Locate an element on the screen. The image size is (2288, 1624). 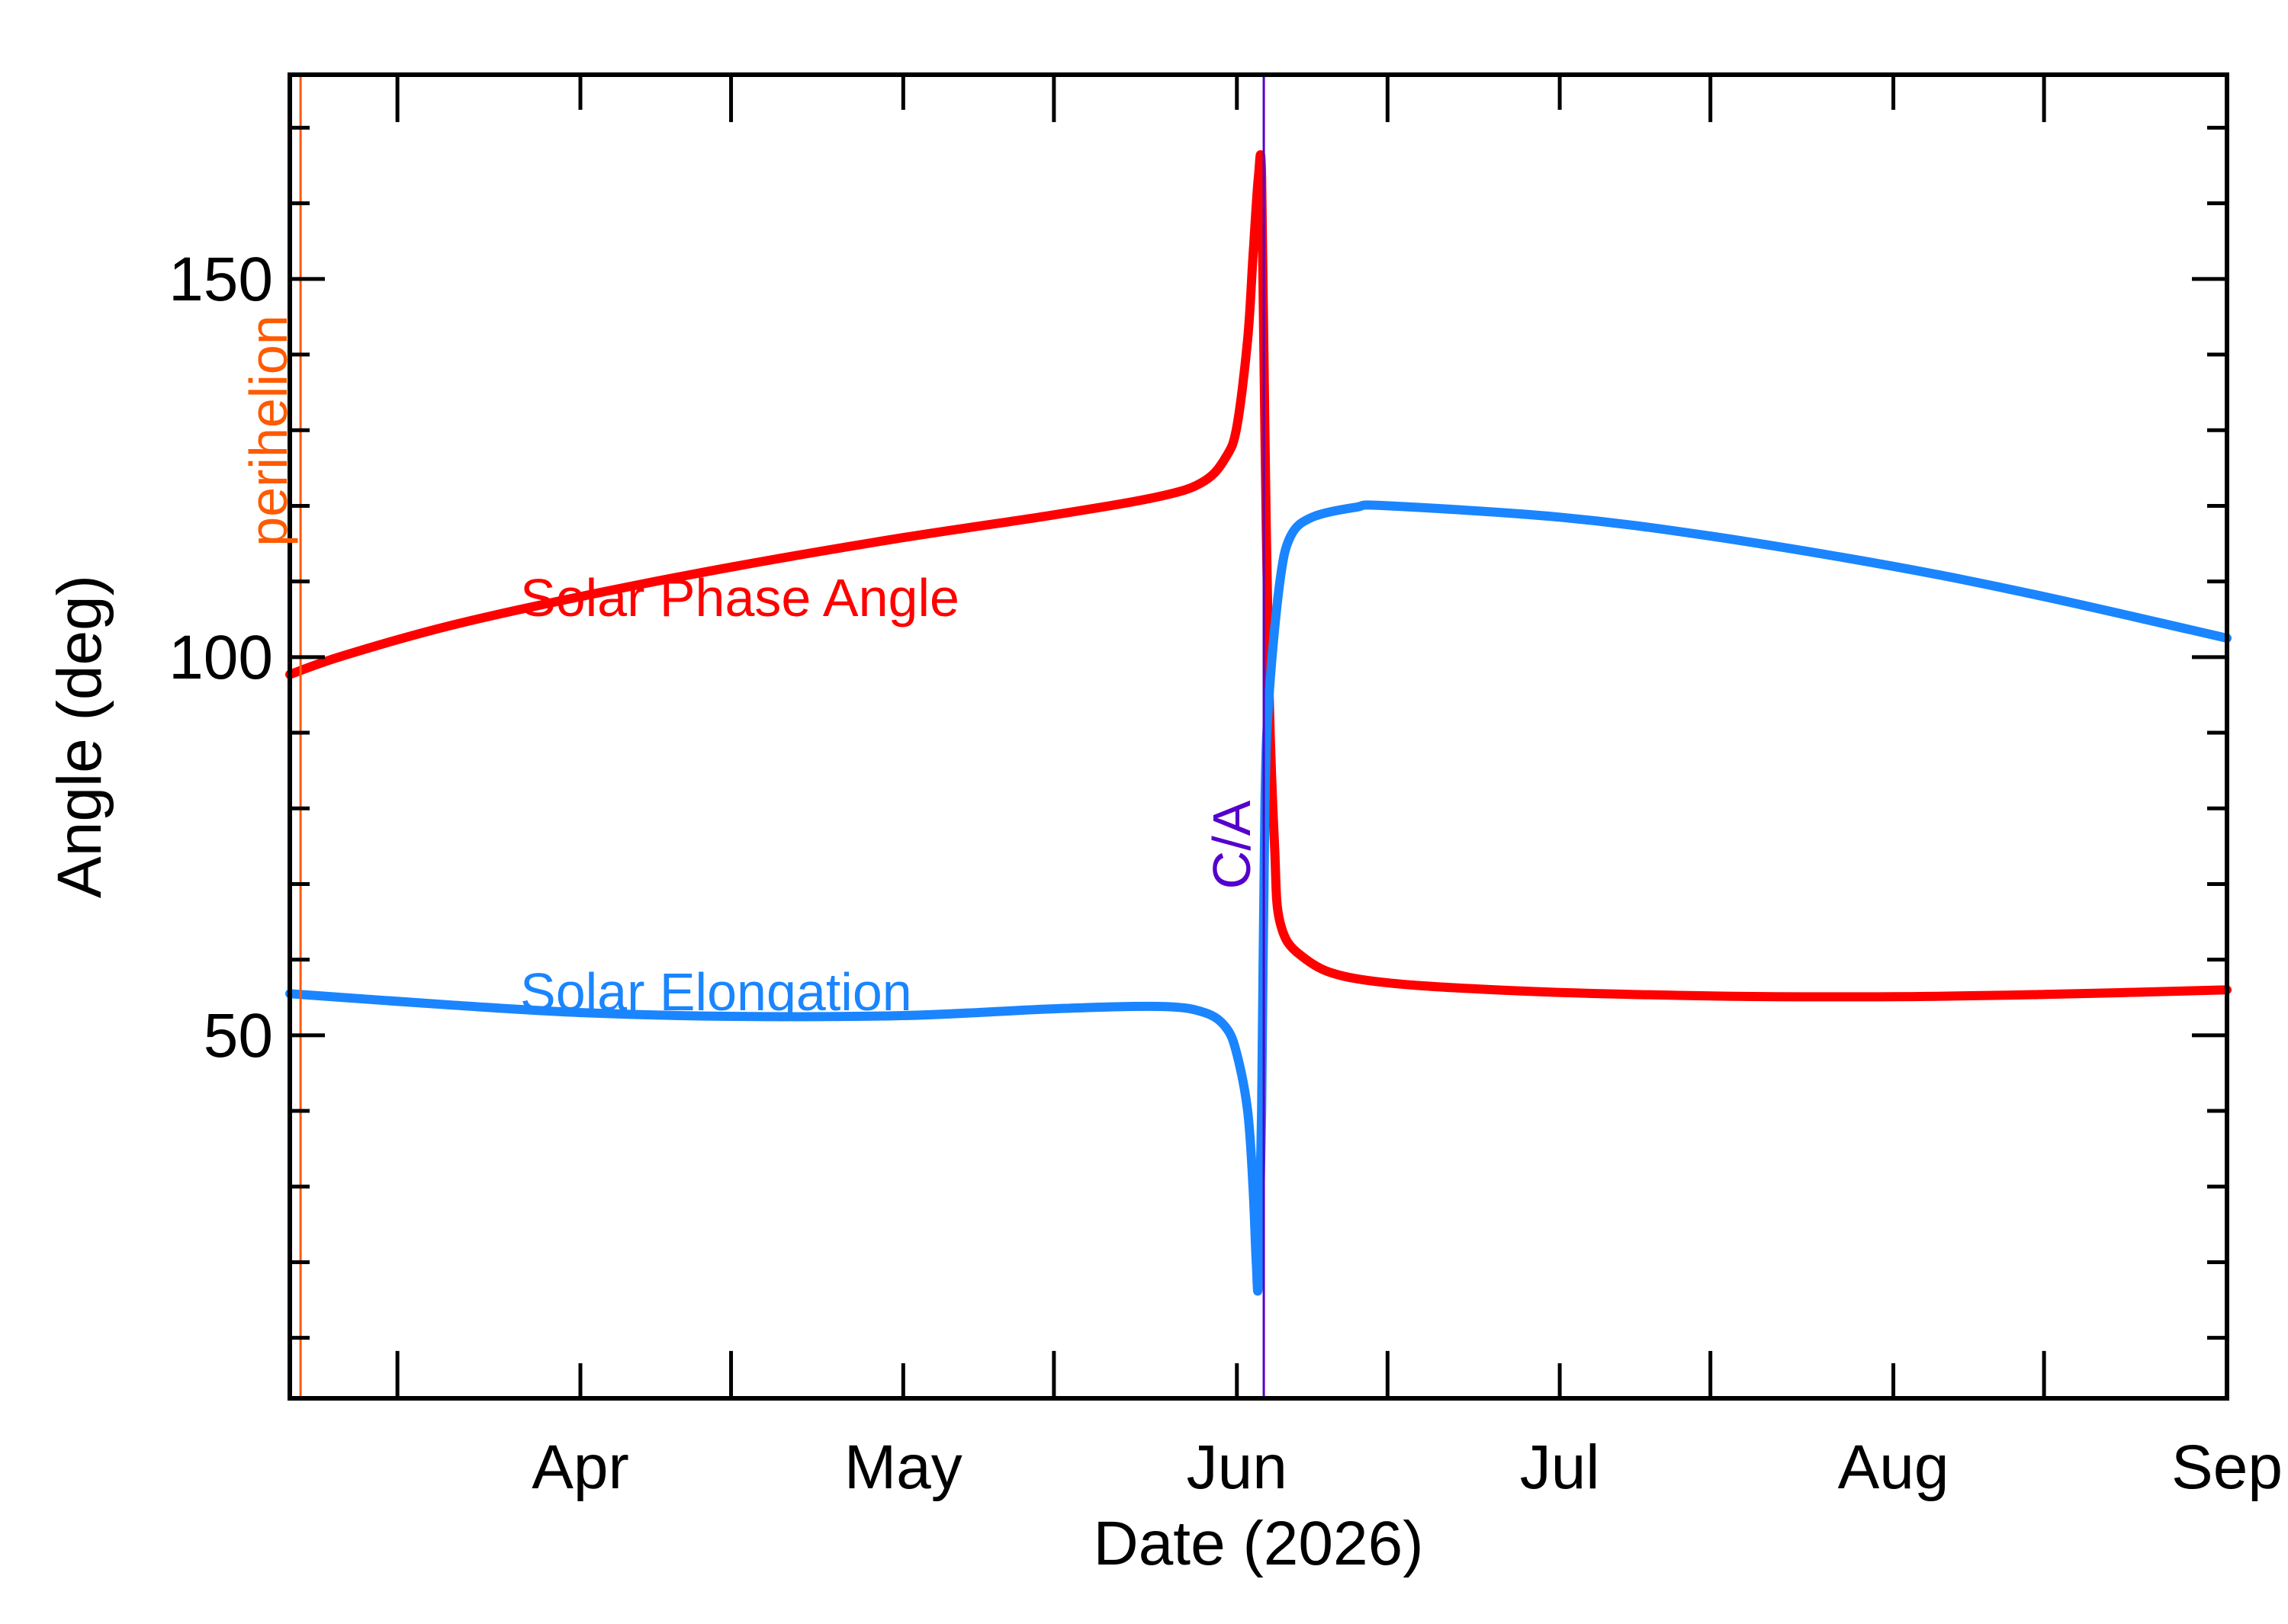
x-axis-title: Date (2026) is located at coordinates (1258, 1543).